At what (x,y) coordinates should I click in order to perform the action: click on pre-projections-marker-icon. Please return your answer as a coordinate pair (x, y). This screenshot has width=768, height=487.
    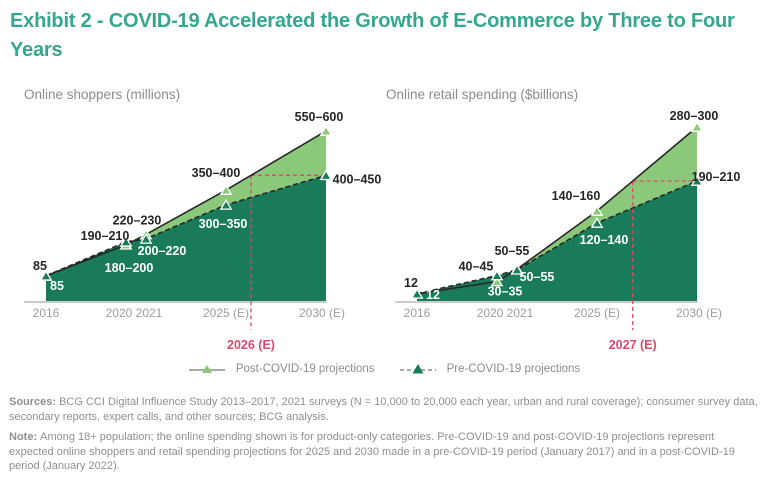
    Looking at the image, I should click on (417, 369).